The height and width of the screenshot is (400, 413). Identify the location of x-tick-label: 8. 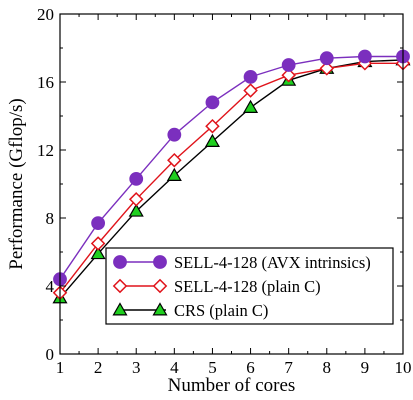
(327, 367).